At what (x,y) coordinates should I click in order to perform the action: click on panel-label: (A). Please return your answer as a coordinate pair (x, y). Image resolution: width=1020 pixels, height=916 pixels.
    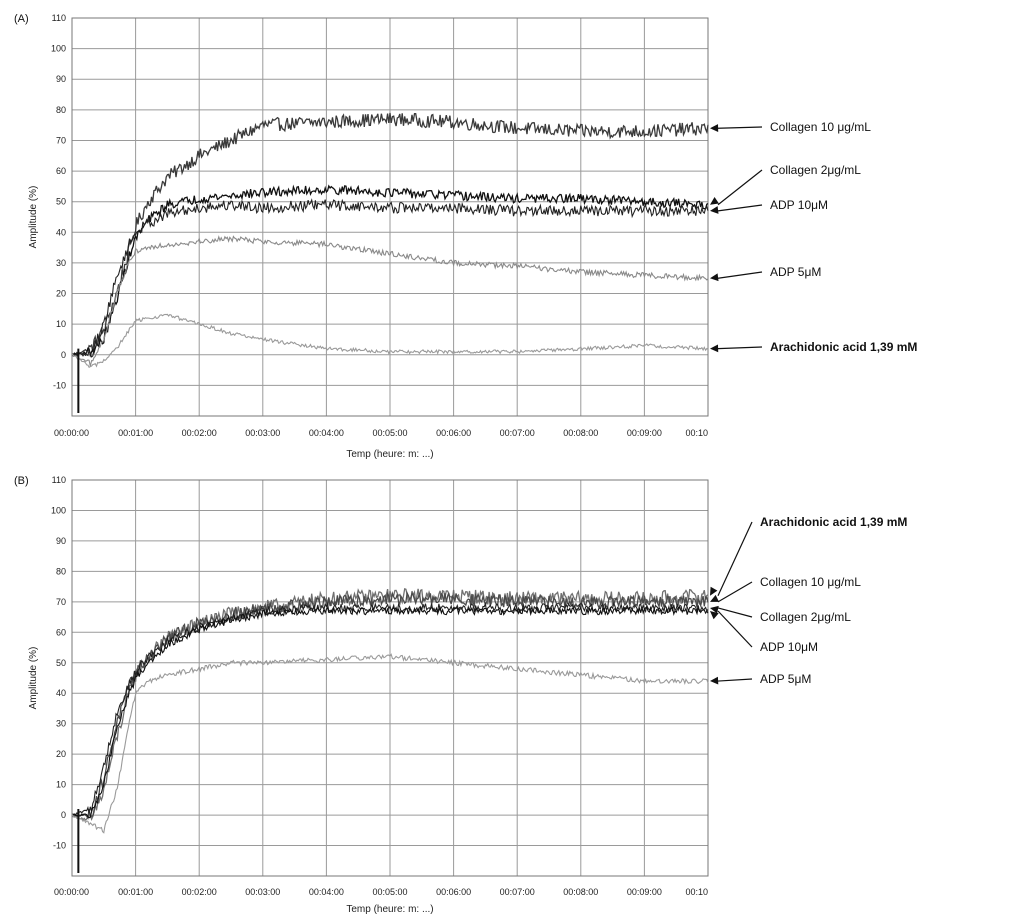
    Looking at the image, I should click on (21, 19).